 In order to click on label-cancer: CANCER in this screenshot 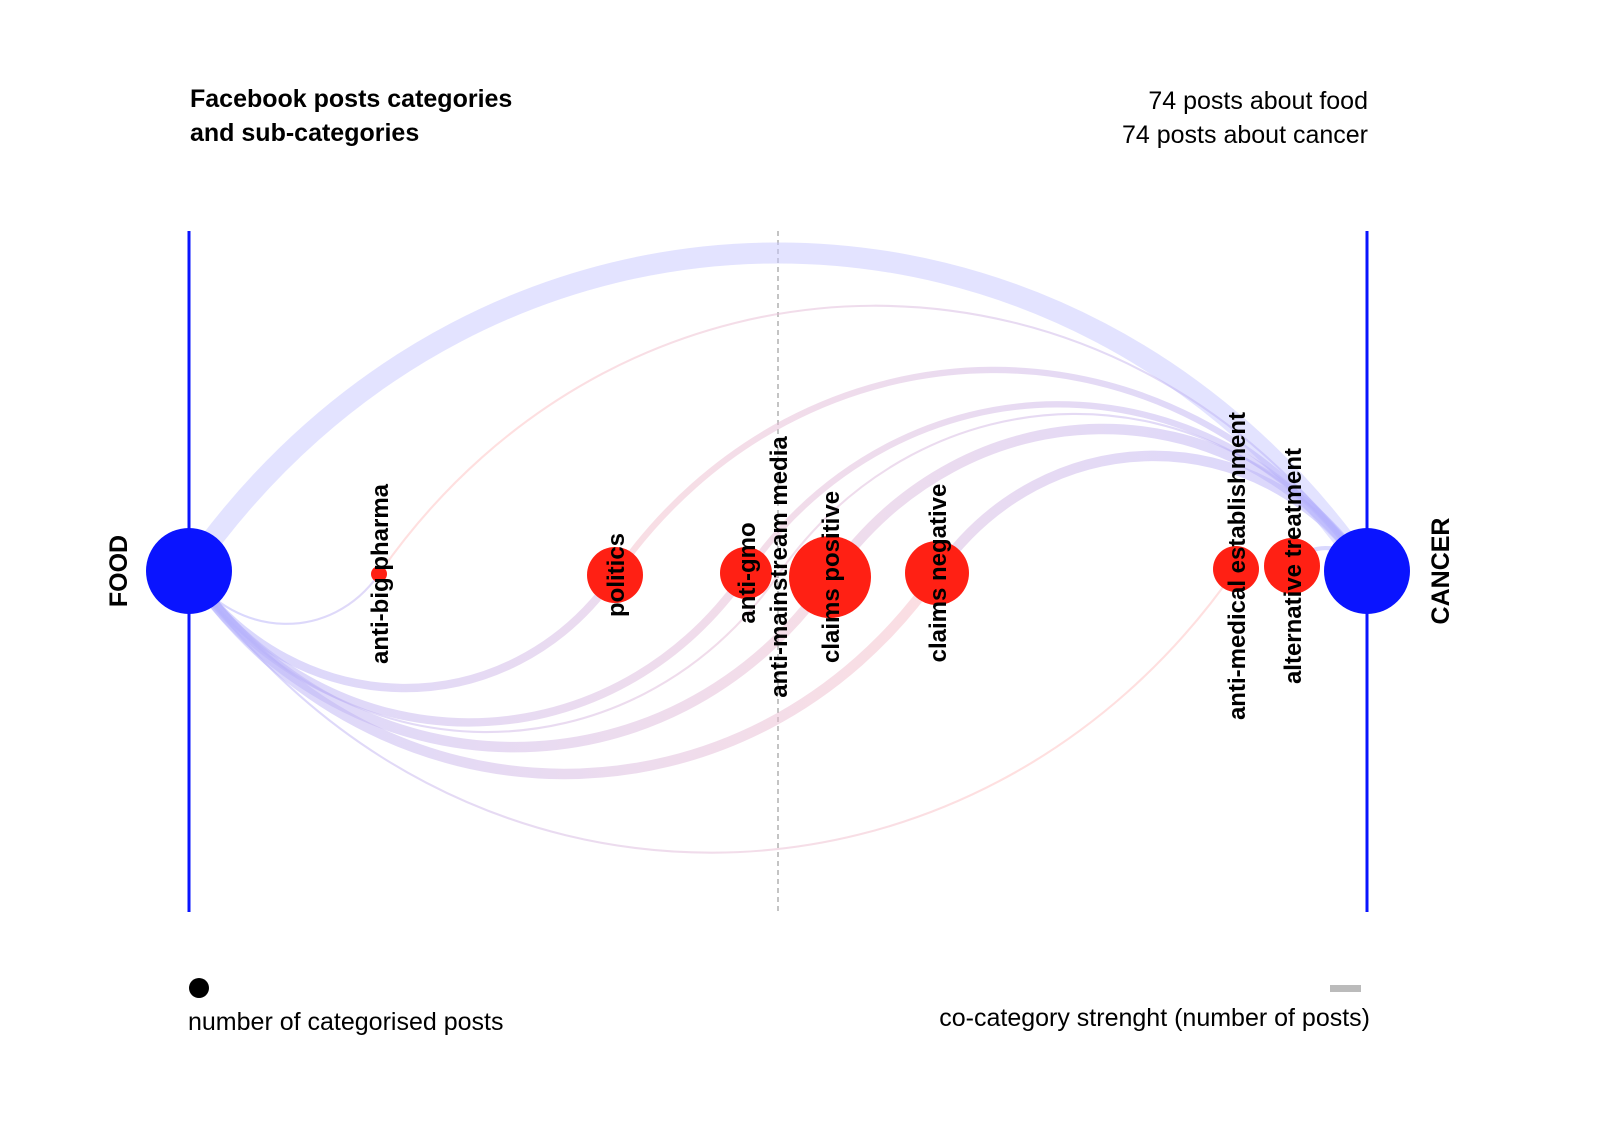, I will do `click(1441, 571)`.